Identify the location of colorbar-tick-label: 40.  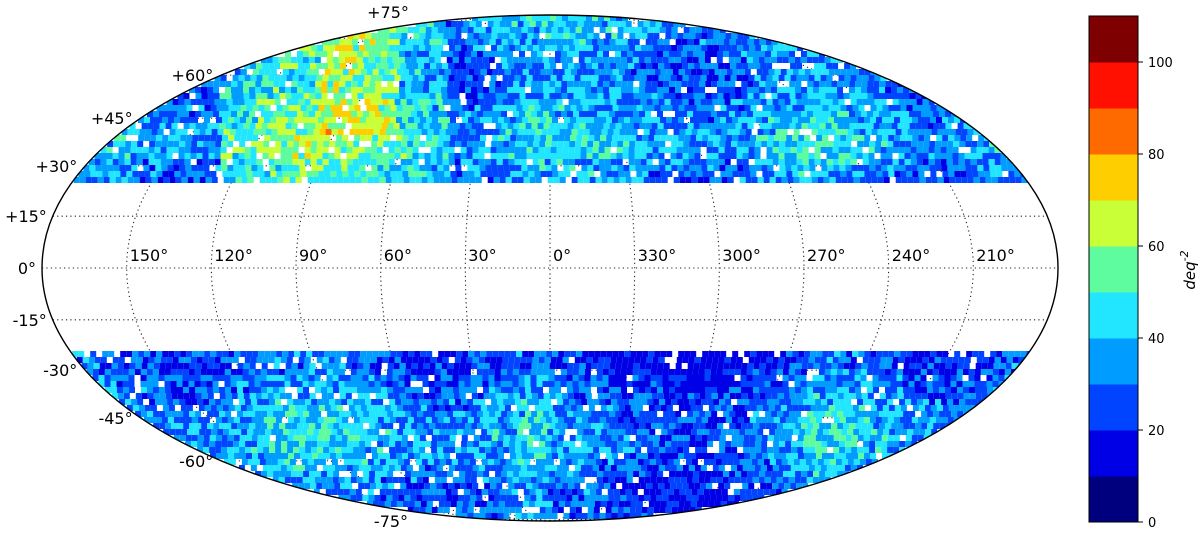
(1156, 339).